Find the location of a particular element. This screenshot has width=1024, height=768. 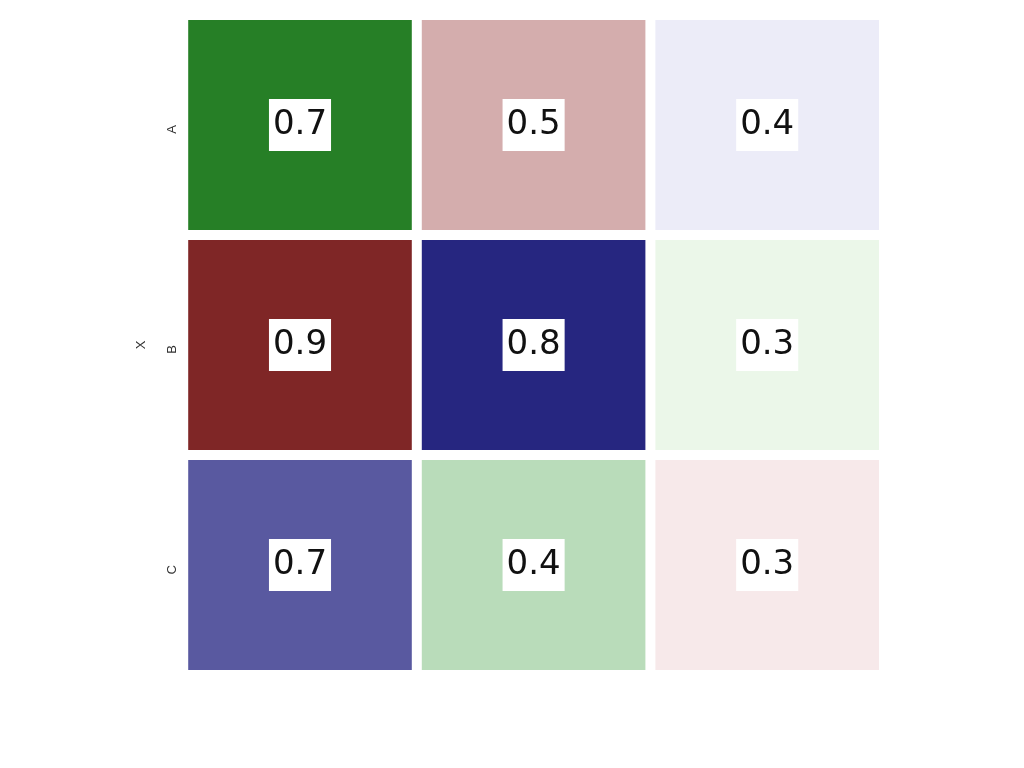

y-tick-label: C is located at coordinates (171, 570).